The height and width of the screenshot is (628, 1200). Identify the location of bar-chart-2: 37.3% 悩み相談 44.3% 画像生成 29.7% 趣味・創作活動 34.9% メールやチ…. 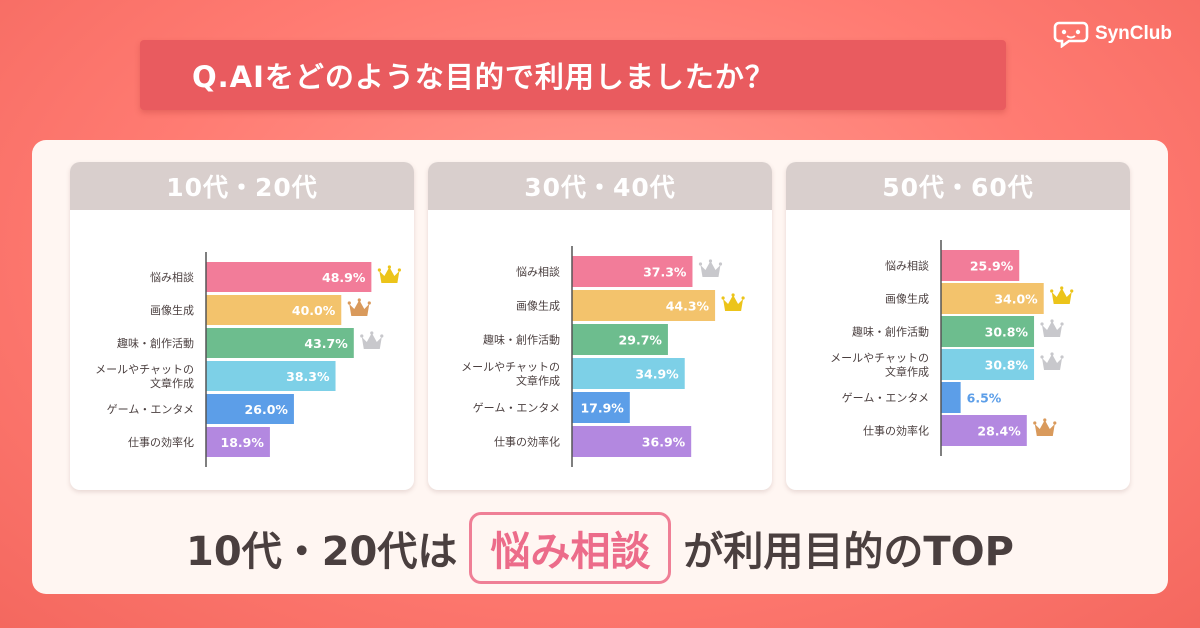
(603, 356).